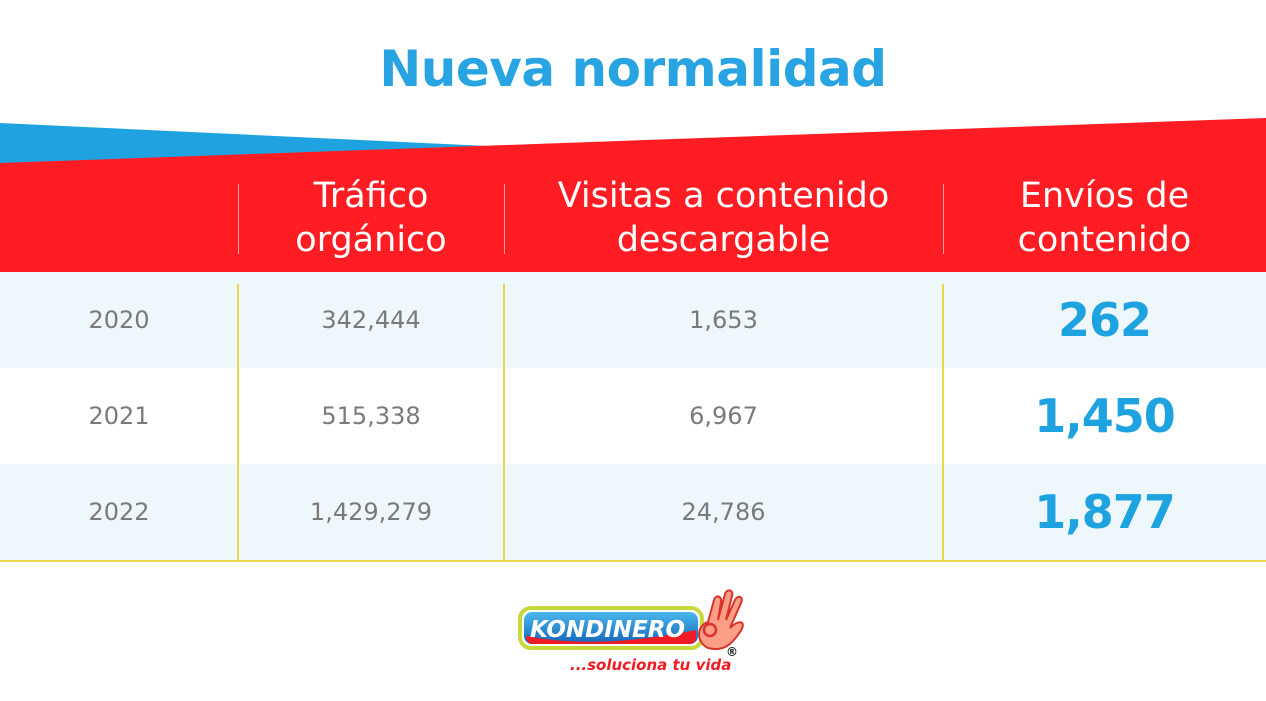 Image resolution: width=1266 pixels, height=701 pixels. What do you see at coordinates (723, 512) in the screenshot?
I see `cell-visitas: 24,786` at bounding box center [723, 512].